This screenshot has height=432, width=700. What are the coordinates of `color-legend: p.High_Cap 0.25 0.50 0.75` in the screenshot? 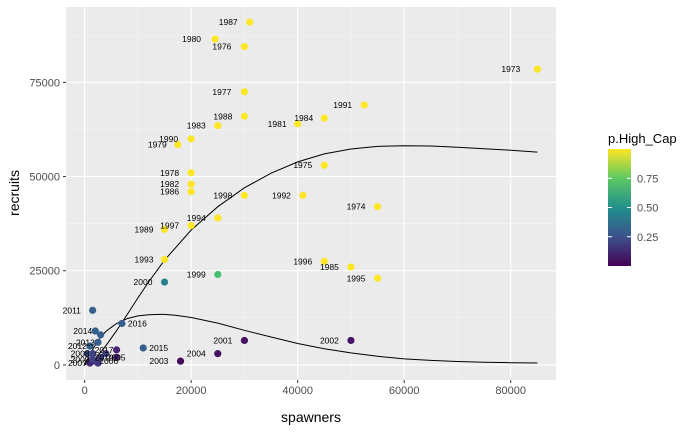 It's located at (642, 198).